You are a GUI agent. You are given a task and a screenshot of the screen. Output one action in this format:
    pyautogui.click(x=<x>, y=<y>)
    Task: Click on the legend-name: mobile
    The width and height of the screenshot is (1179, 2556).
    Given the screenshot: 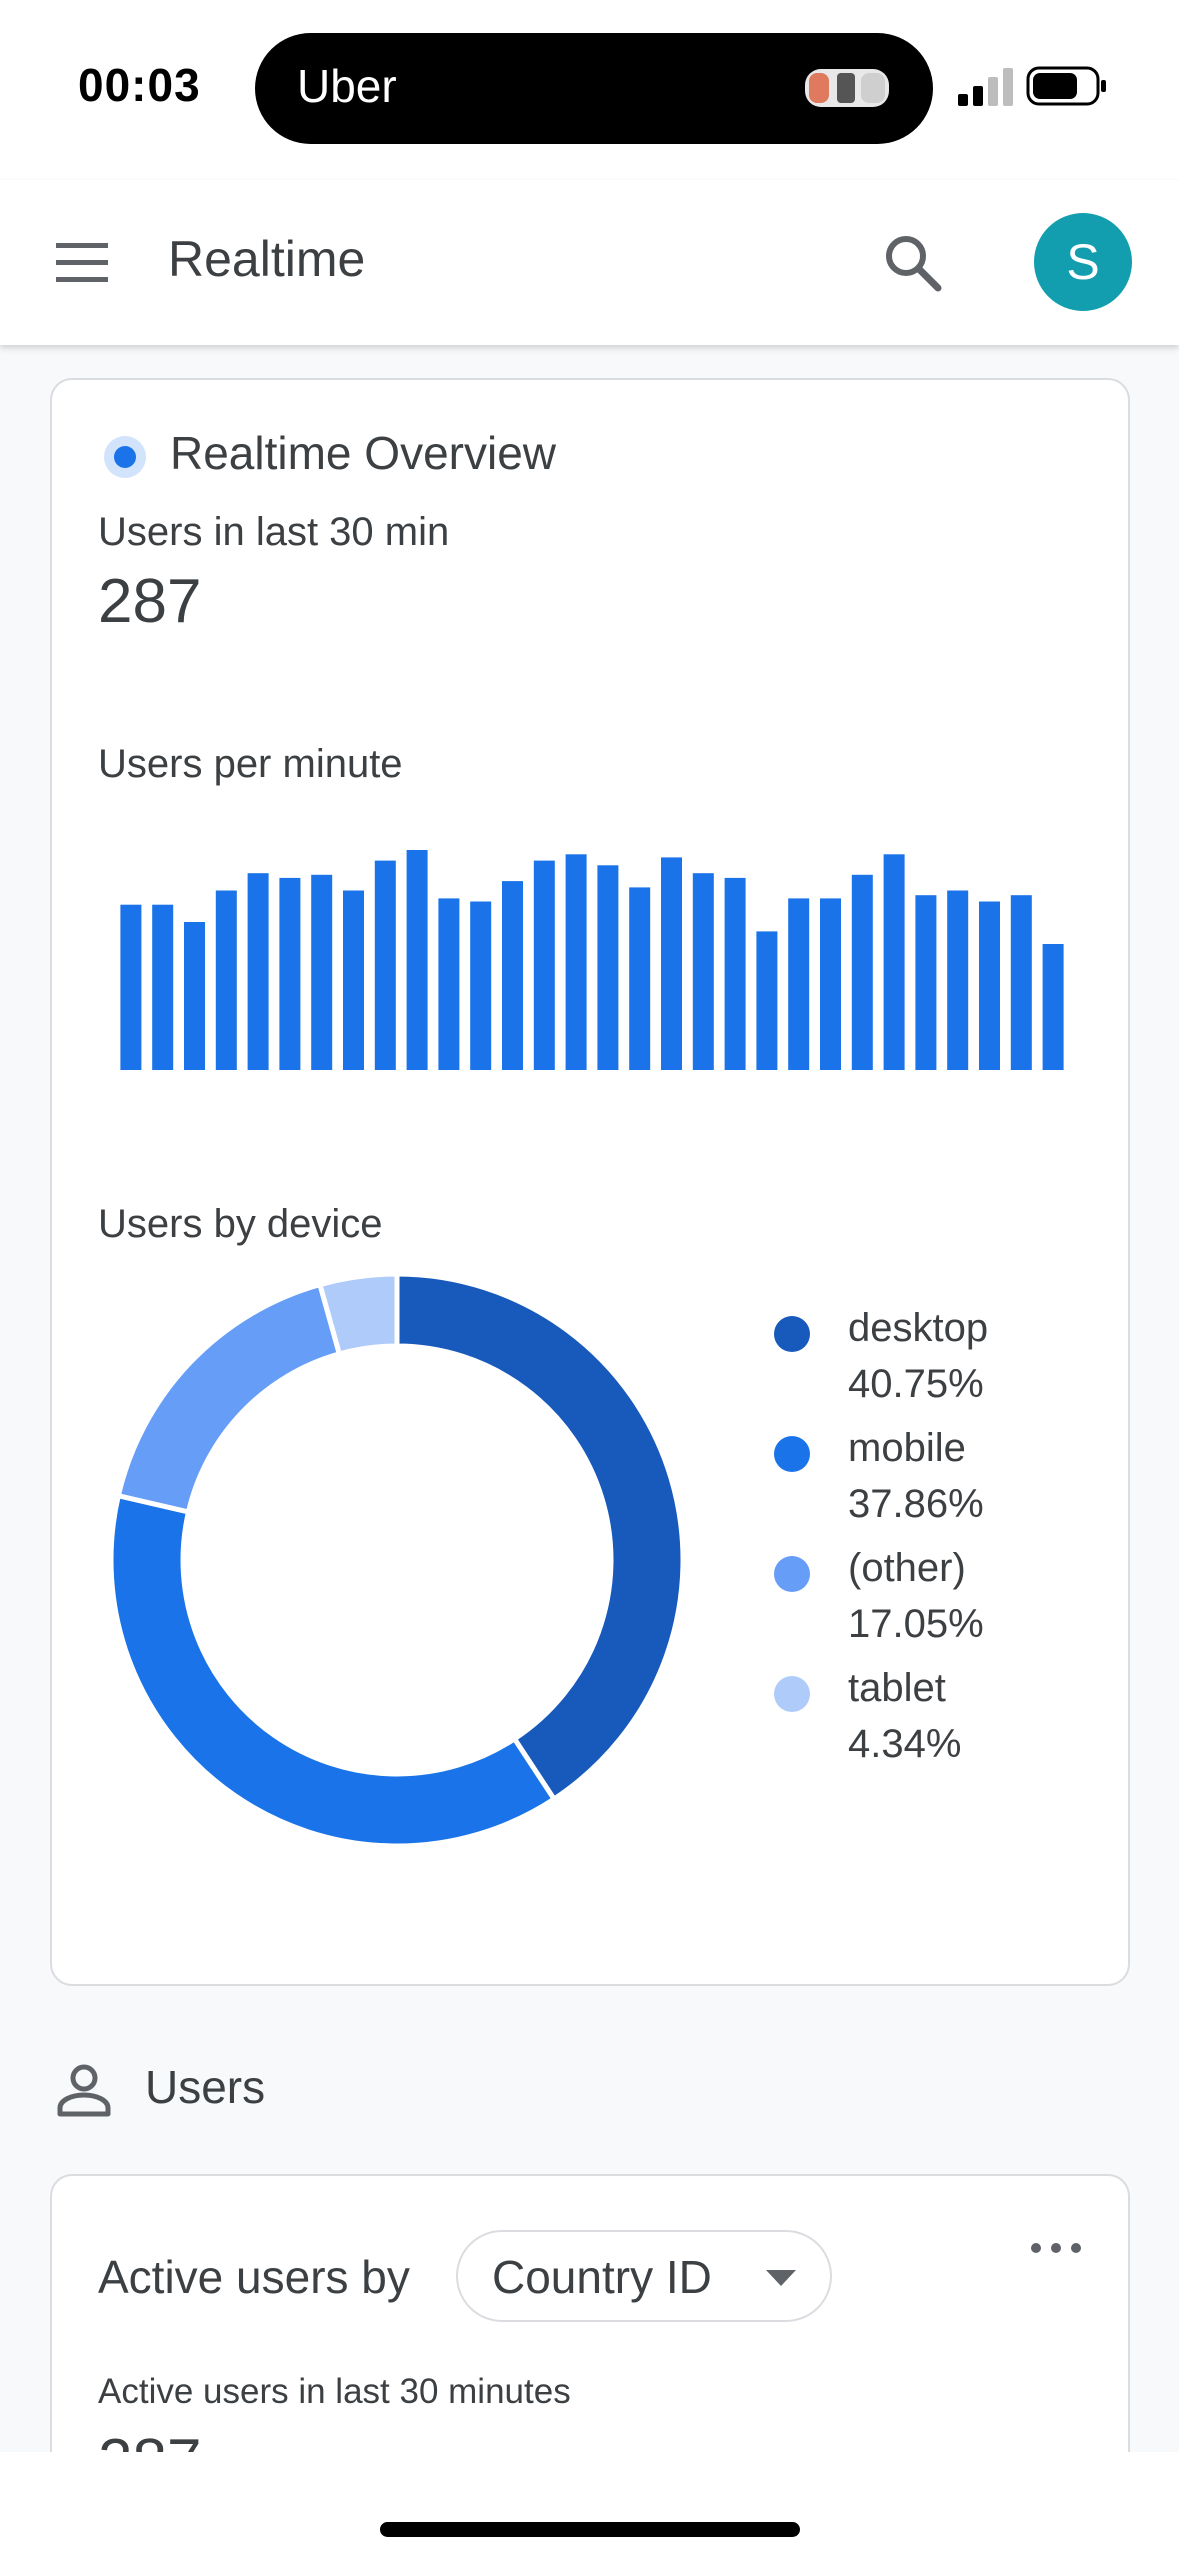 What is the action you would take?
    pyautogui.click(x=907, y=1448)
    